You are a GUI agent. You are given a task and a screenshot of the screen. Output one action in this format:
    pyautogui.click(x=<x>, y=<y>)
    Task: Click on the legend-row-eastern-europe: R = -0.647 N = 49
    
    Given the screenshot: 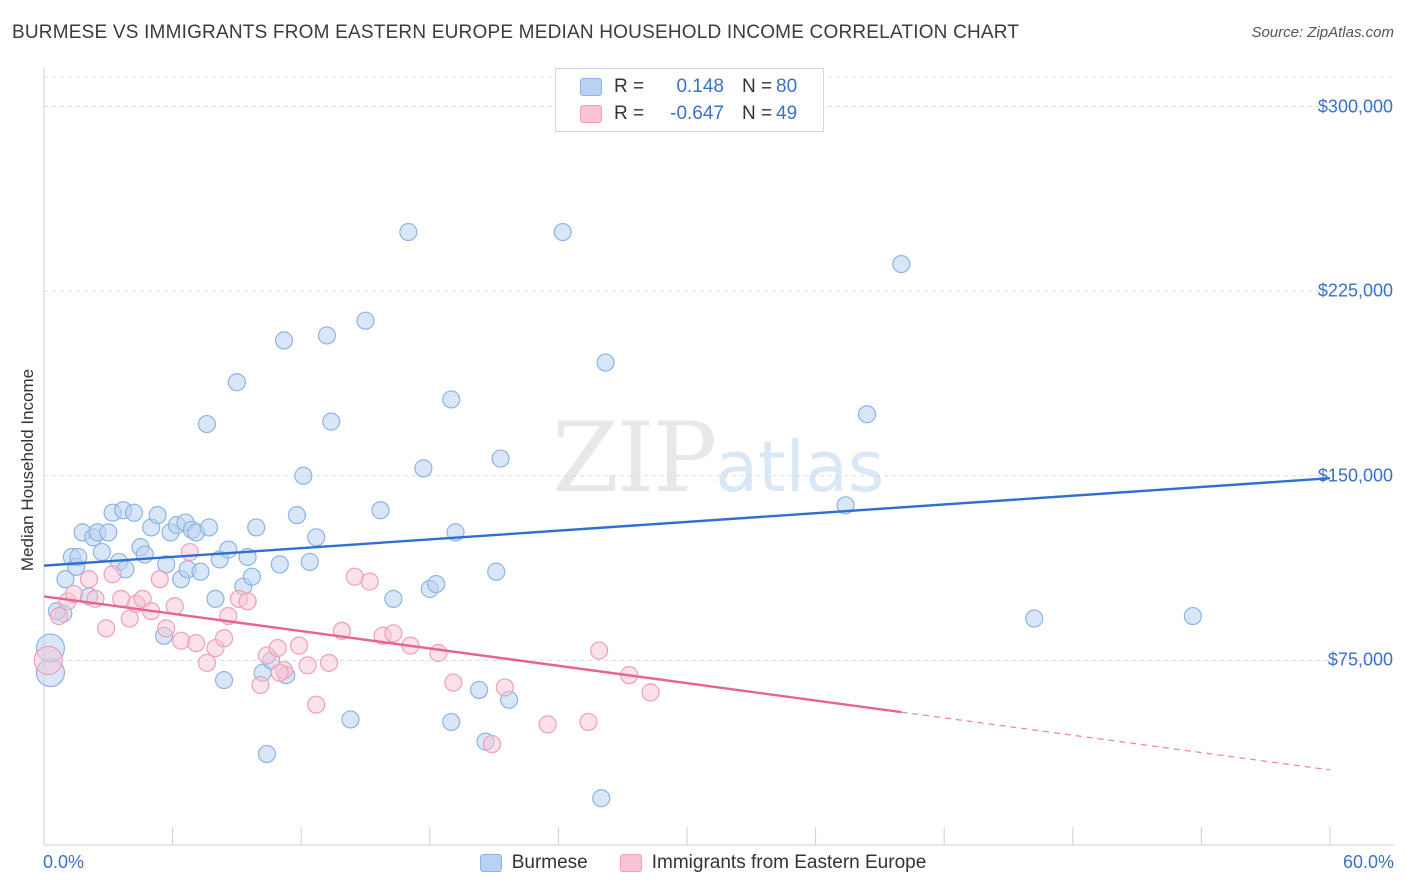 What is the action you would take?
    pyautogui.click(x=688, y=114)
    